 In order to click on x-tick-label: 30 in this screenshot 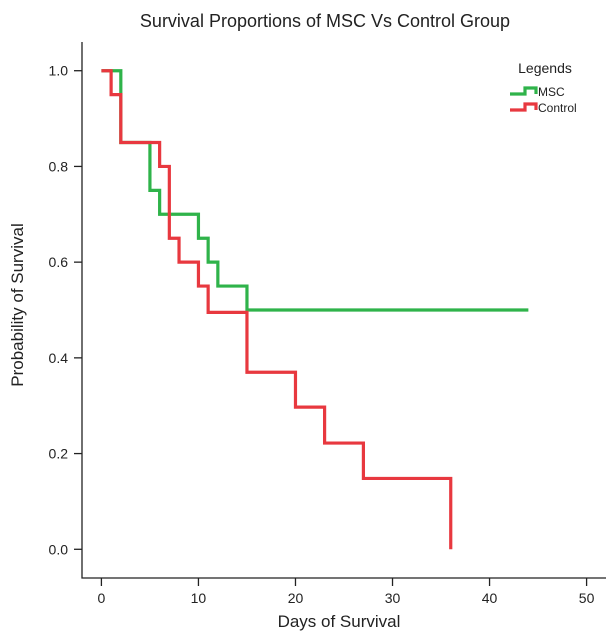, I will do `click(393, 598)`.